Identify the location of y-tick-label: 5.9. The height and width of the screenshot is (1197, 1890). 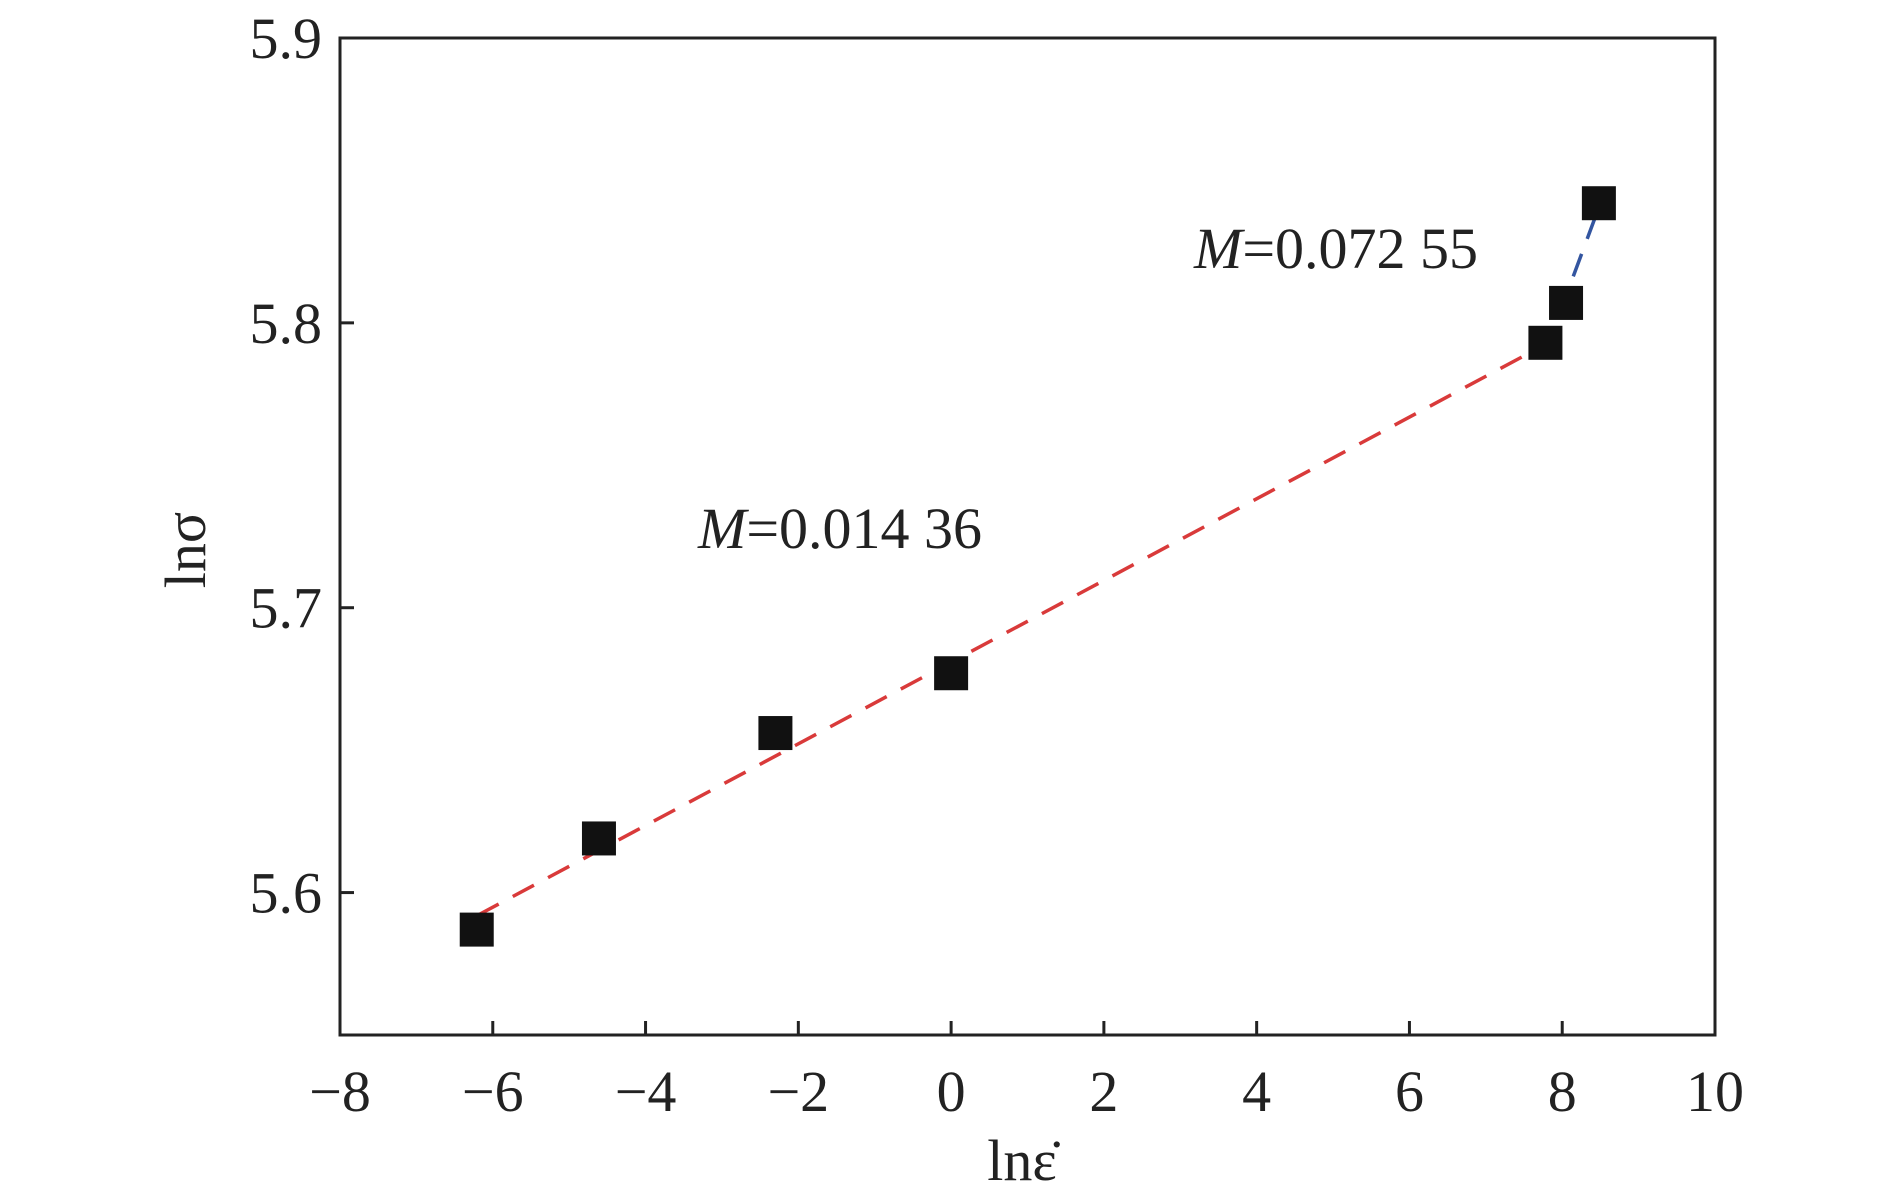
(286, 38).